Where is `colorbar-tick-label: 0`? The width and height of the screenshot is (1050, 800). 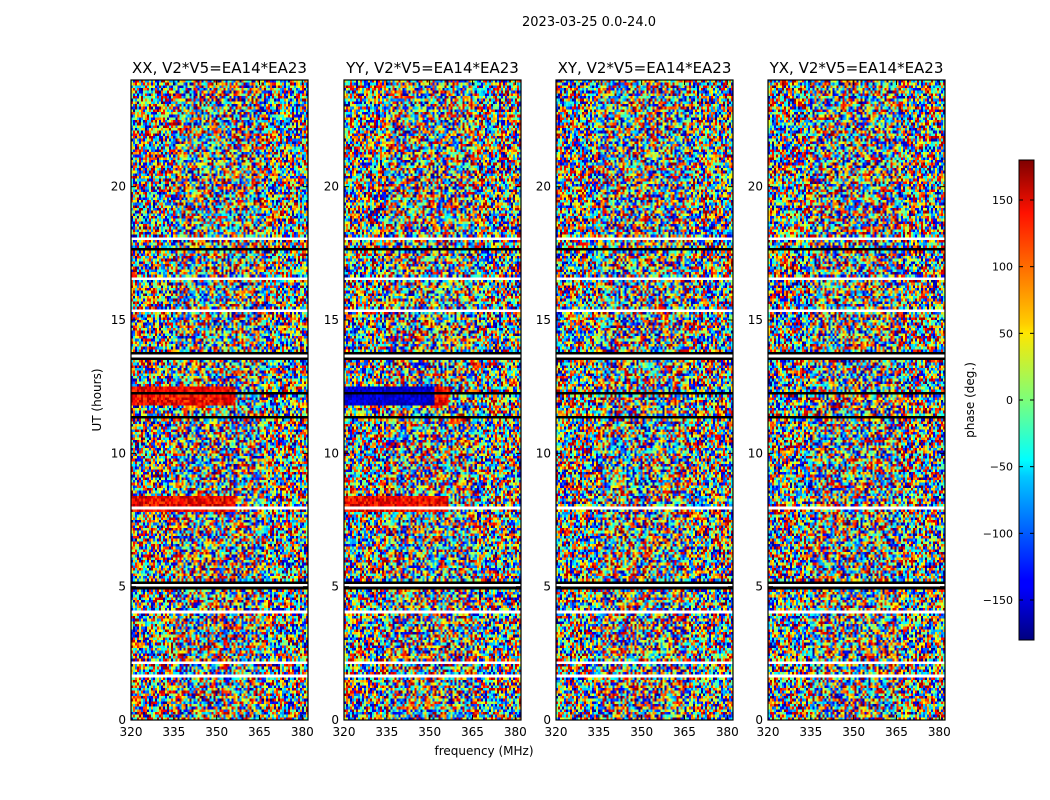 colorbar-tick-label: 0 is located at coordinates (1009, 400).